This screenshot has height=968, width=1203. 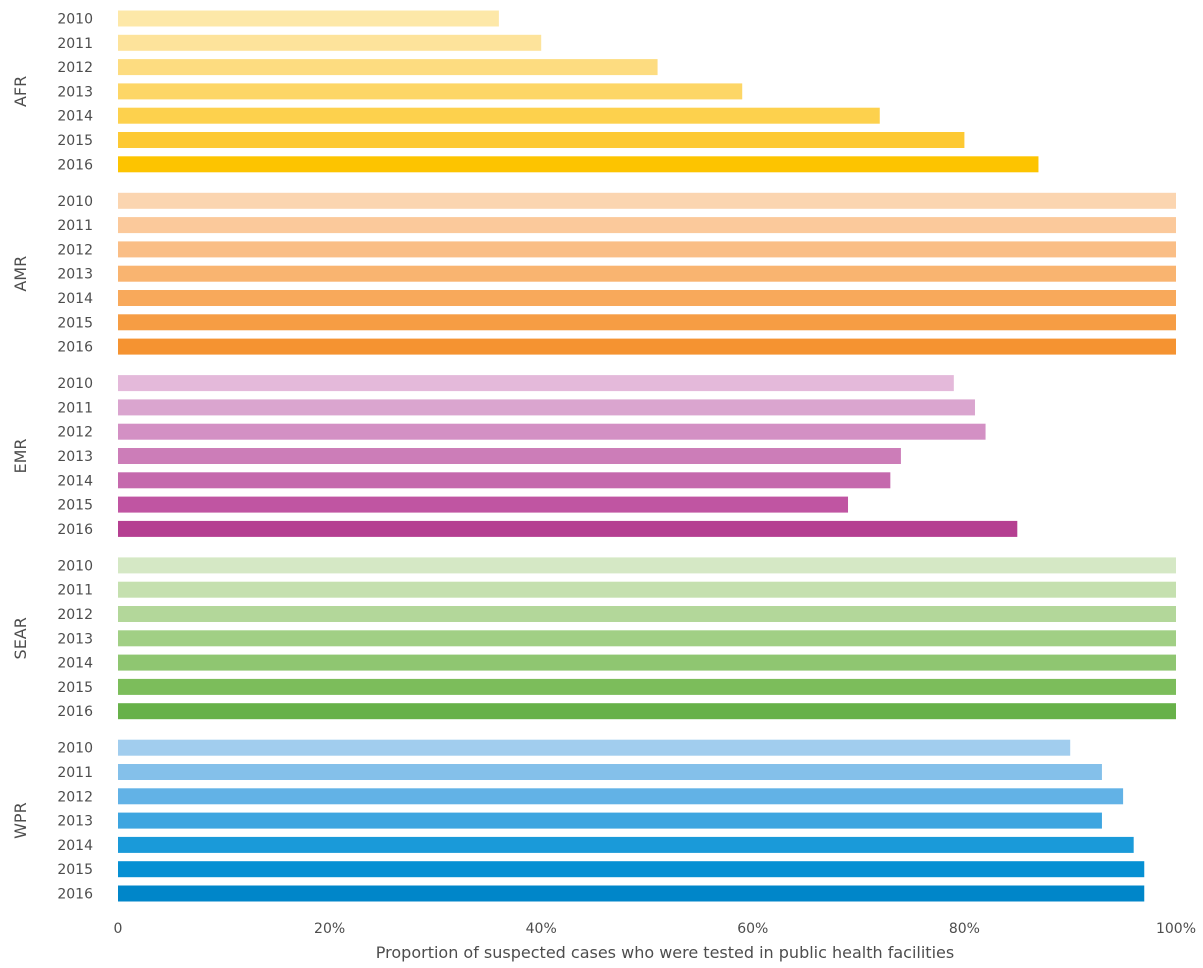 What do you see at coordinates (631, 893) in the screenshot?
I see `bar-wpr-2016` at bounding box center [631, 893].